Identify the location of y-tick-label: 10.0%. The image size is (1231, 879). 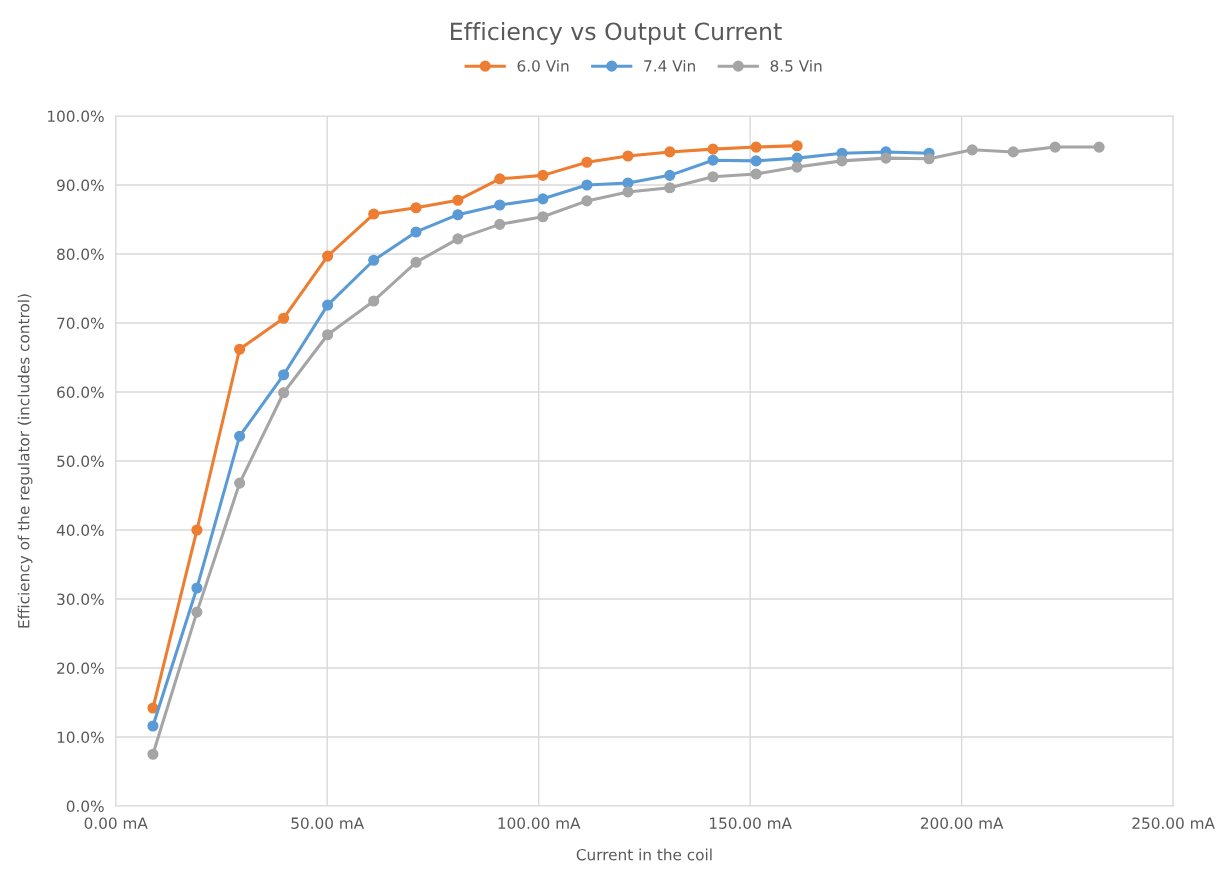
(80, 737).